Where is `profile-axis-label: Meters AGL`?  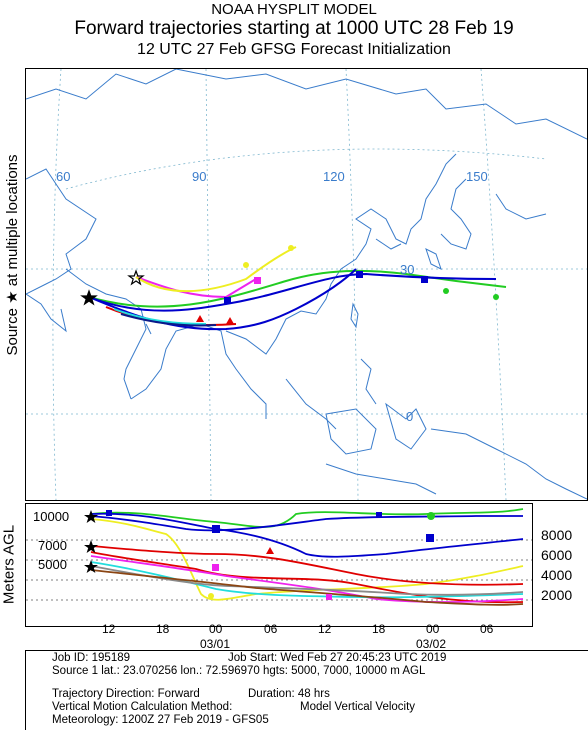 profile-axis-label: Meters AGL is located at coordinates (9, 564).